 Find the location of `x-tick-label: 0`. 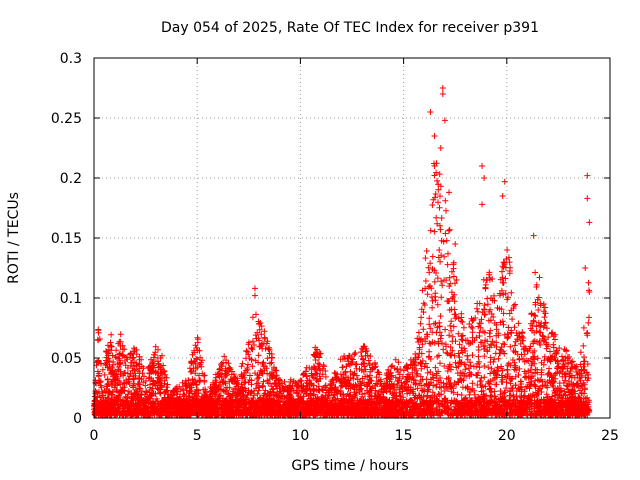

x-tick-label: 0 is located at coordinates (94, 436).